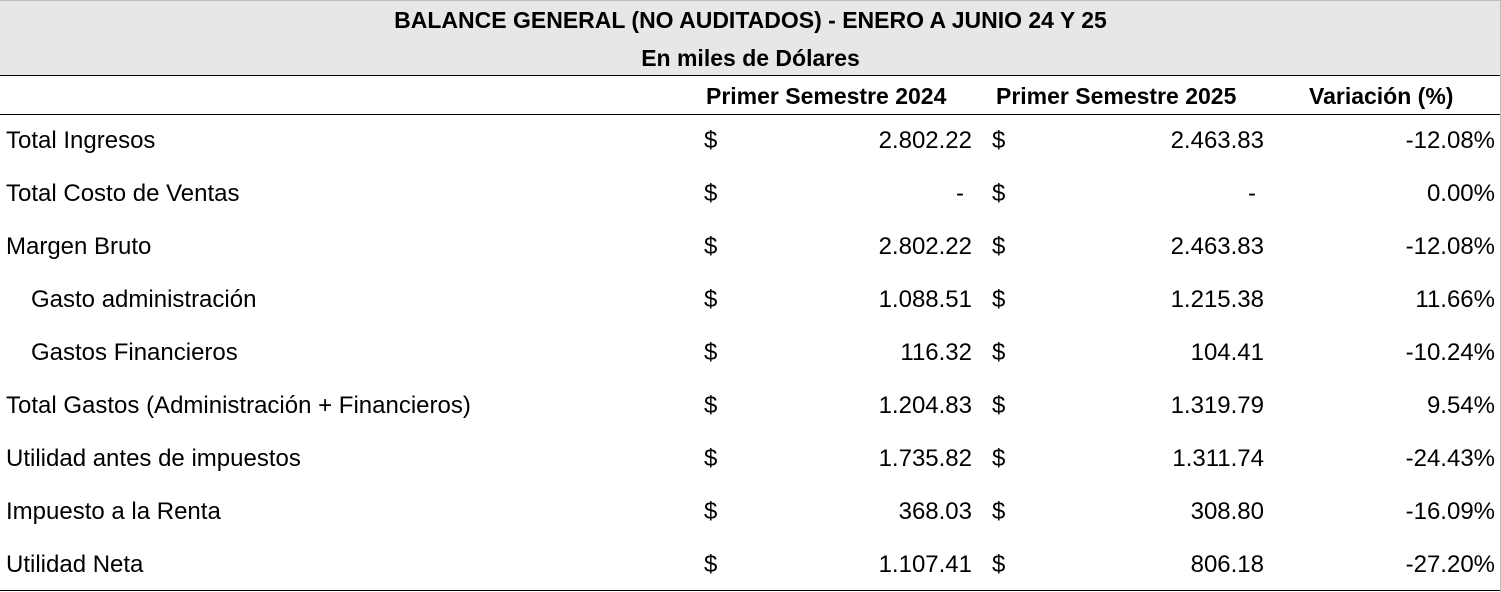 This screenshot has width=1501, height=592. Describe the element at coordinates (1227, 352) in the screenshot. I see `value-2025: 104.41` at that location.